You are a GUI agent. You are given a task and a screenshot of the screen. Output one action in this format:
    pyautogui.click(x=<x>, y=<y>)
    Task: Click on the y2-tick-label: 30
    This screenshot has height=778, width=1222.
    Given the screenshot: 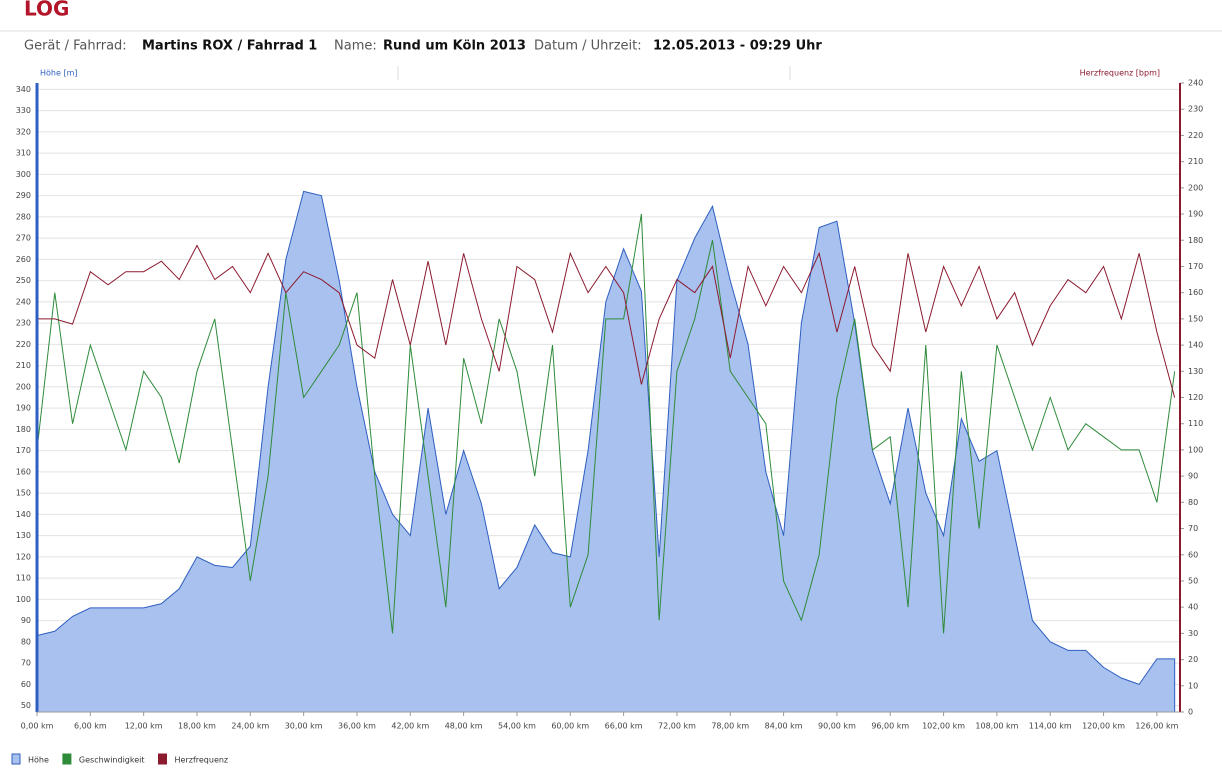 What is the action you would take?
    pyautogui.click(x=1193, y=633)
    